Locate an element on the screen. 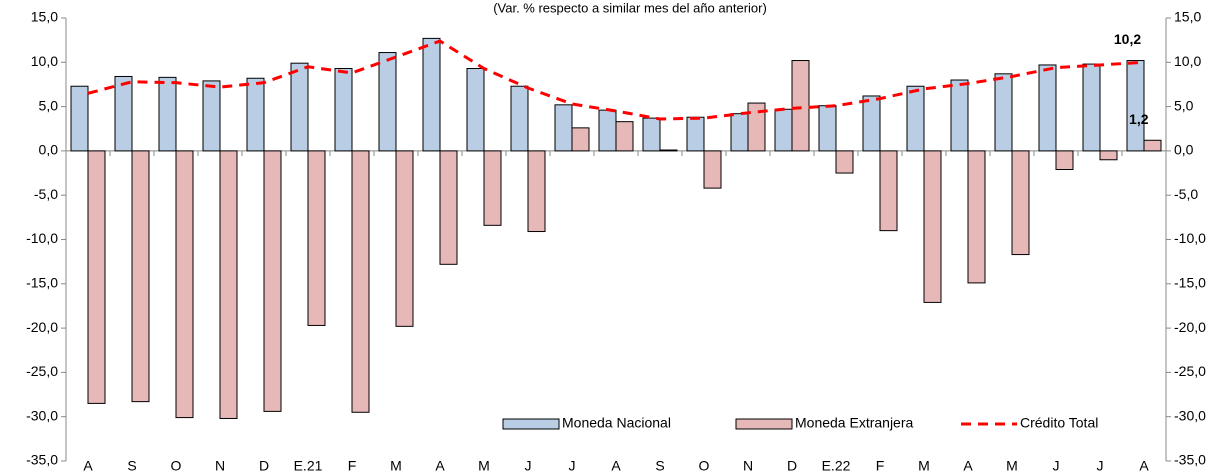 This screenshot has width=1232, height=475. y-tick-label: 0,0 is located at coordinates (49, 150).